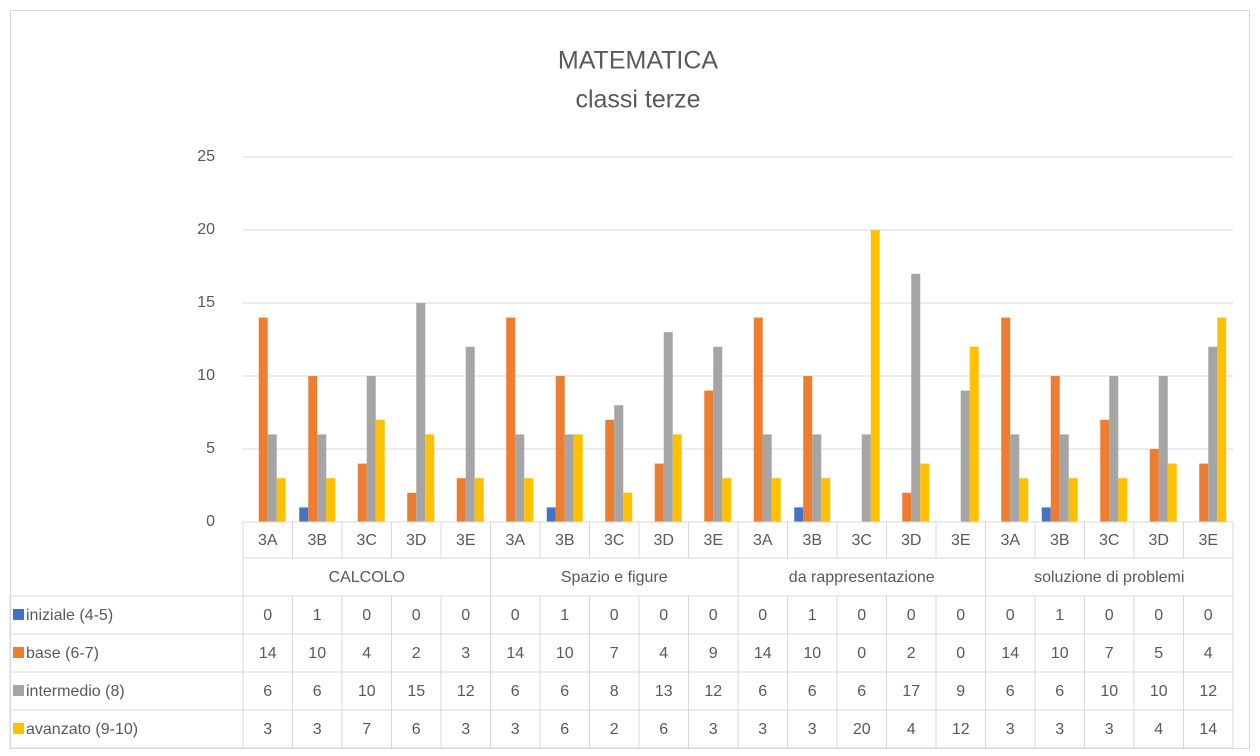 This screenshot has height=756, width=1260. Describe the element at coordinates (713, 691) in the screenshot. I see `table-value: 12` at that location.